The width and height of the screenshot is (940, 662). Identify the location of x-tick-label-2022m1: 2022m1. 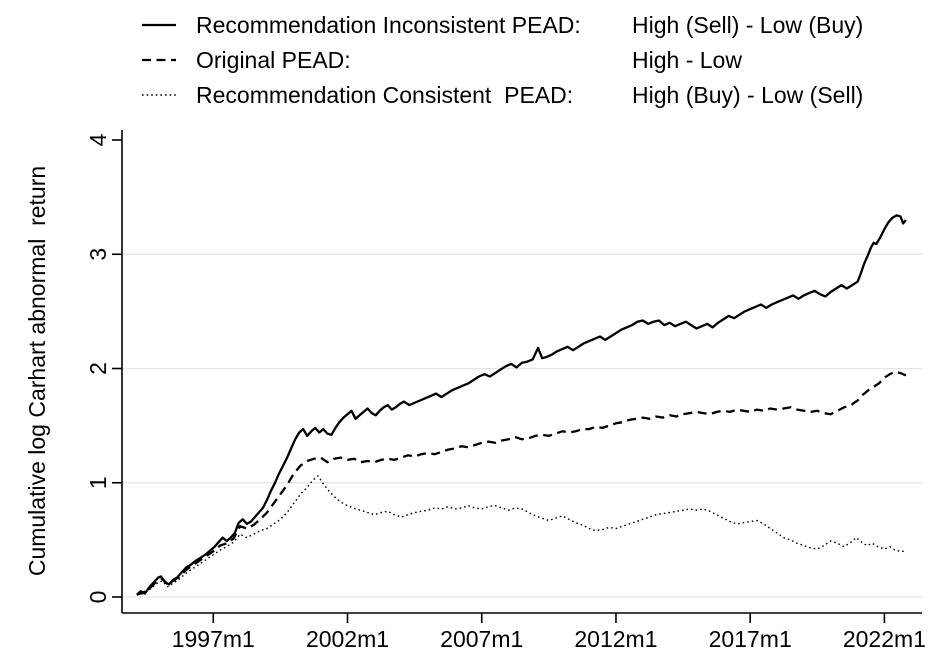
(884, 639).